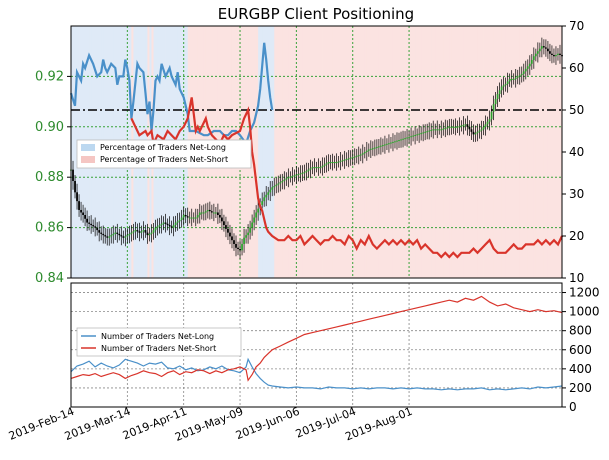 The height and width of the screenshot is (460, 609). What do you see at coordinates (580, 388) in the screenshot?
I see `count-tick-label: 200` at bounding box center [580, 388].